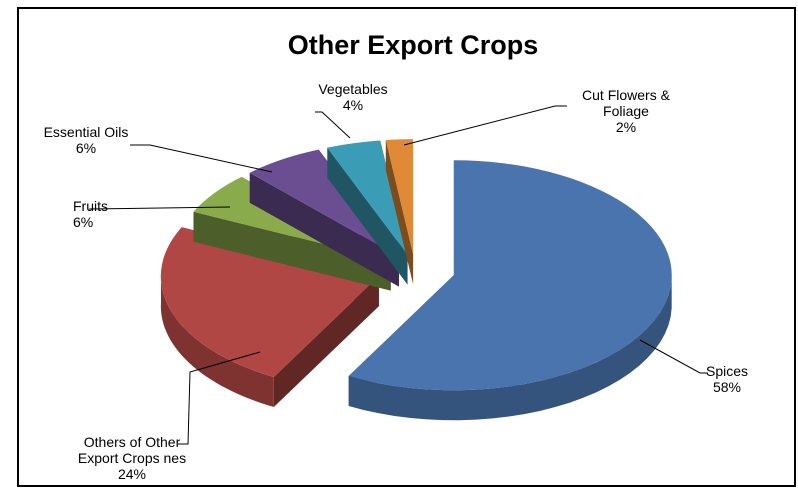 The image size is (798, 490). What do you see at coordinates (367, 212) in the screenshot?
I see `pie-slice-vegetables` at bounding box center [367, 212].